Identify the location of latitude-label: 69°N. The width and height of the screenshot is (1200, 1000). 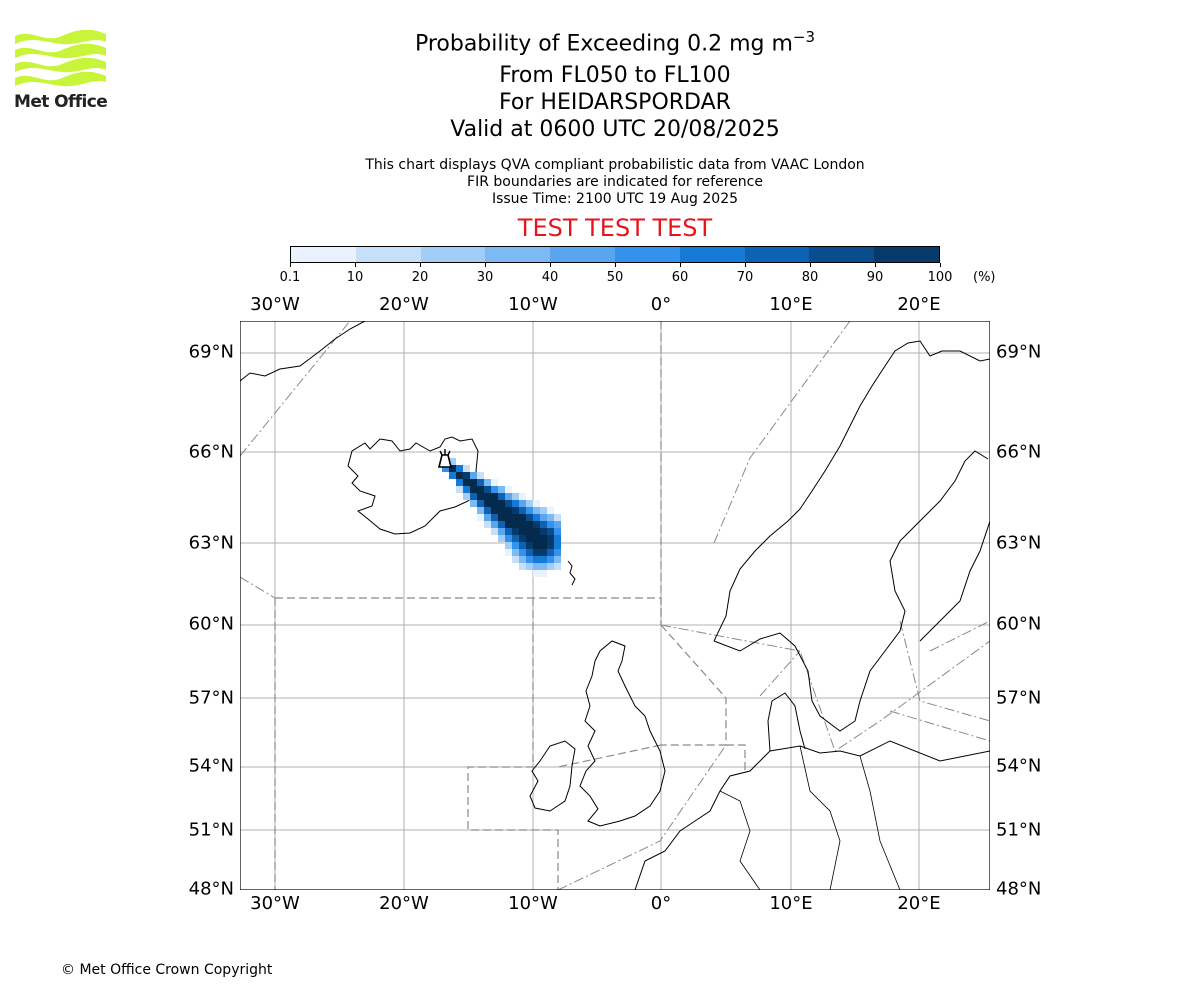
(211, 352).